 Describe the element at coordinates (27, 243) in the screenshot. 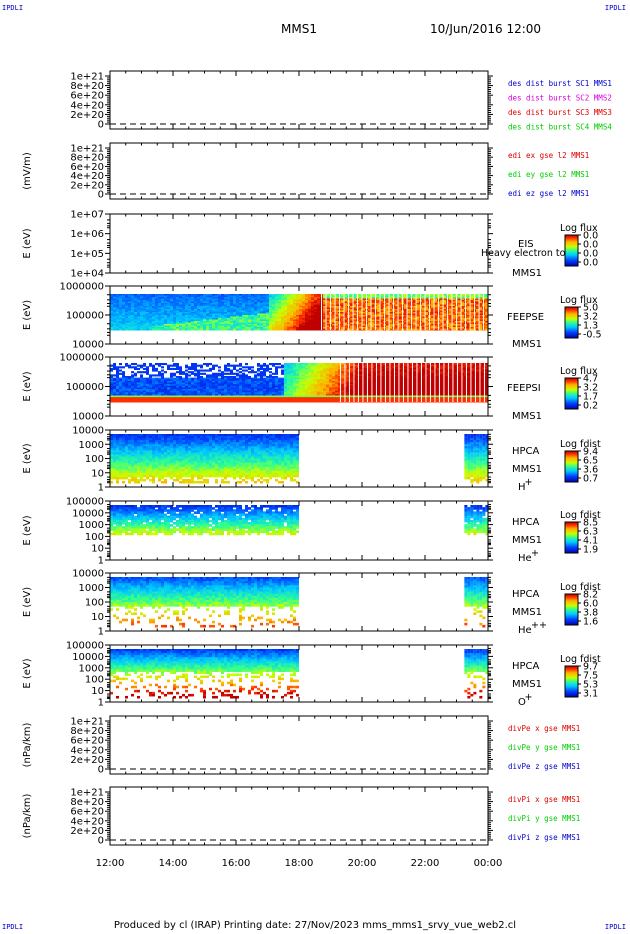

I see `y-axis-label: E (eV)` at that location.